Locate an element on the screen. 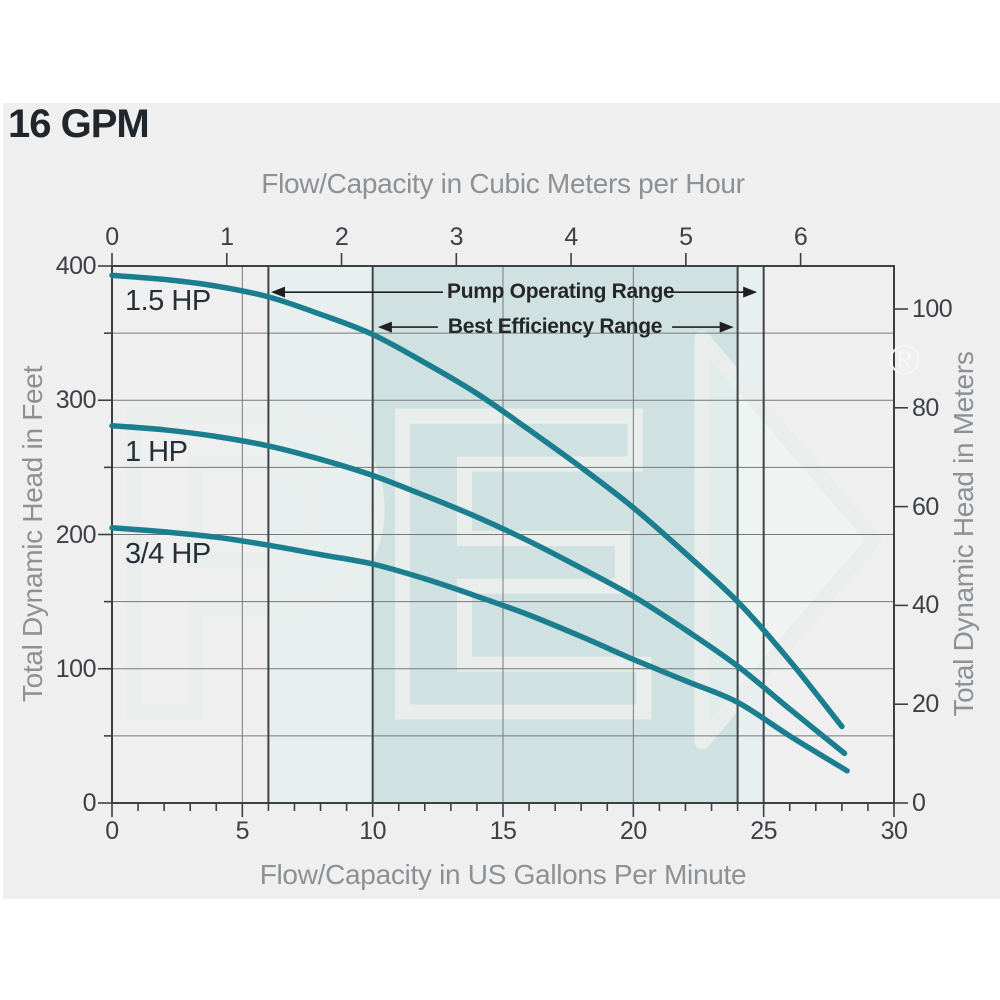 The image size is (1000, 1000). top-axis-tick-label: 2 is located at coordinates (341, 237).